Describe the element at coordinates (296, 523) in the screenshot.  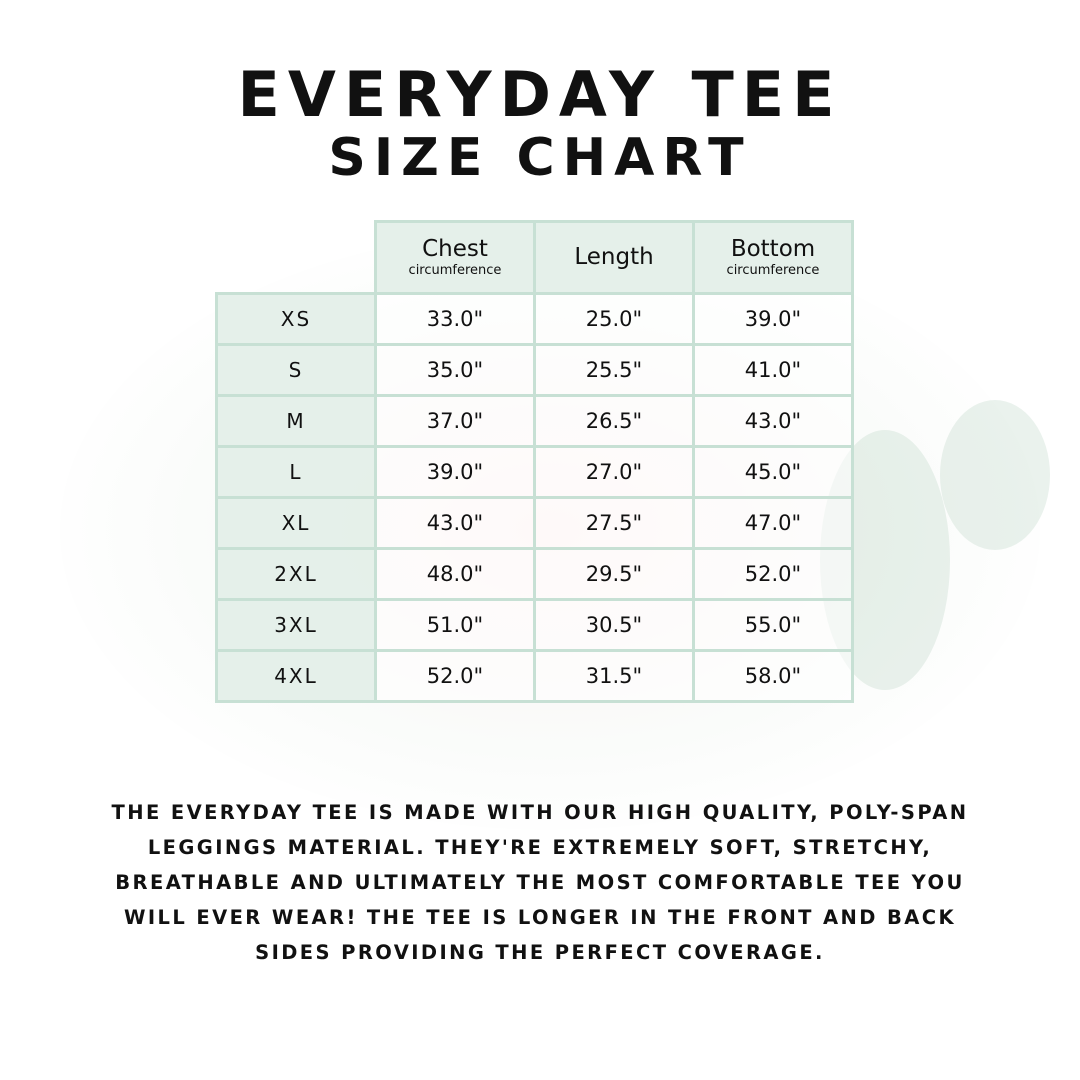
I see `size-label: XL` at that location.